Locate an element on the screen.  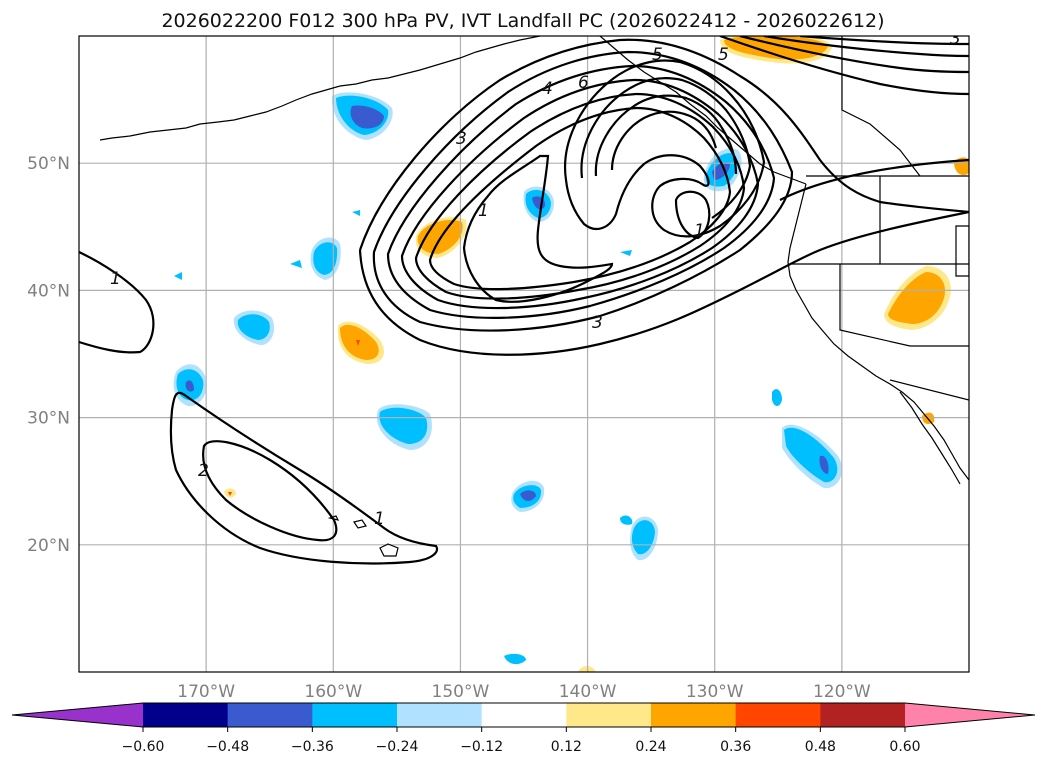
lon-tick-label: 140°W is located at coordinates (588, 692).